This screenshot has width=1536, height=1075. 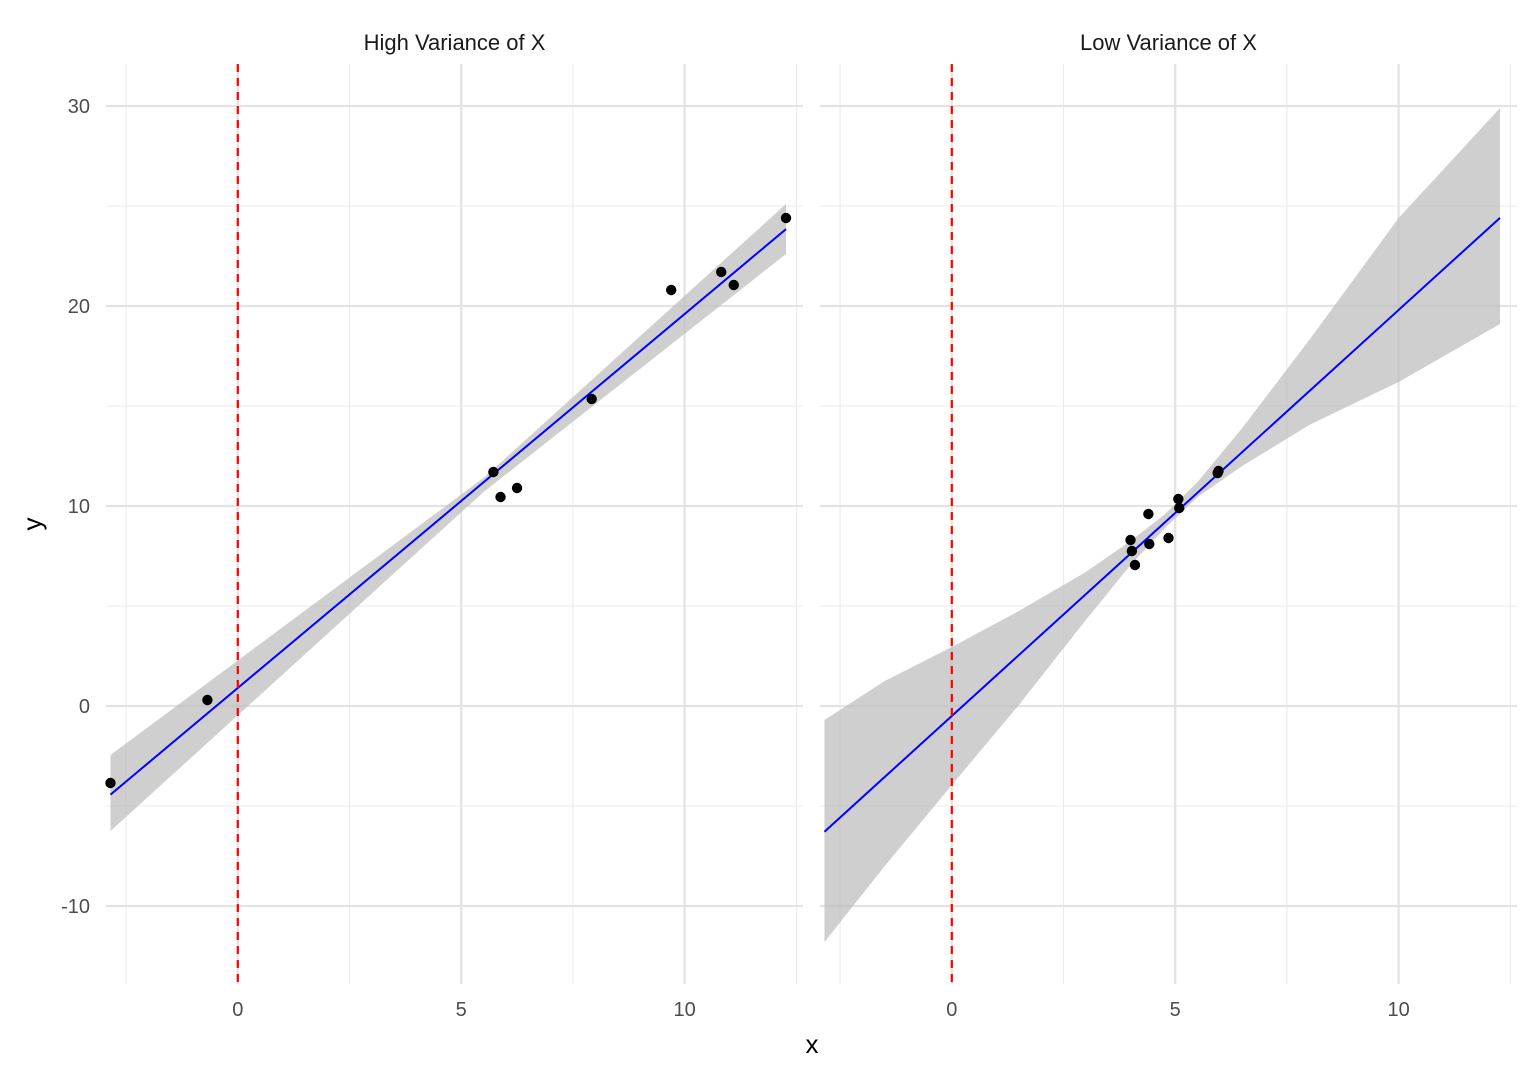 What do you see at coordinates (455, 42) in the screenshot?
I see `panel-title: High Variance of X` at bounding box center [455, 42].